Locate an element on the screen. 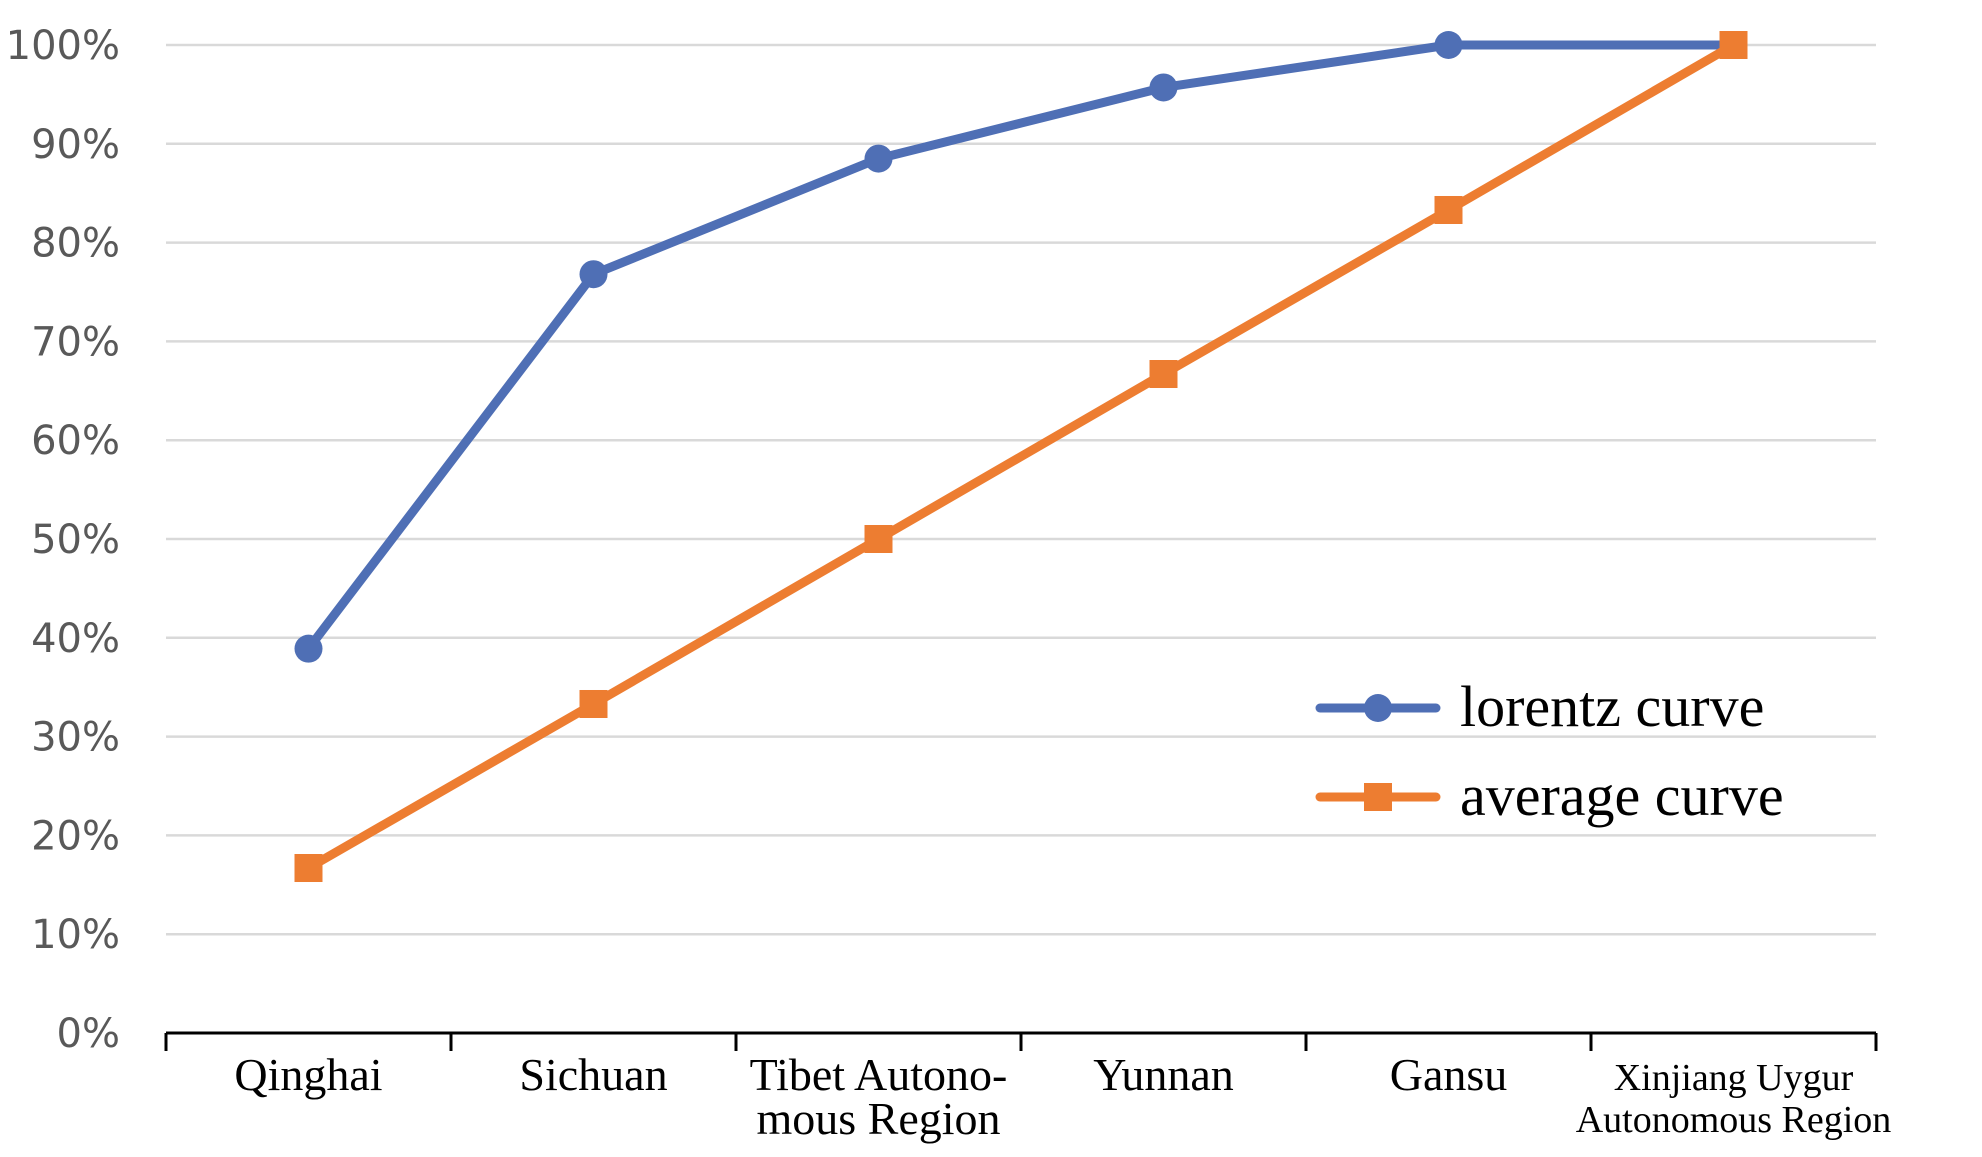  x-tick-label: Xinjiang Uygur Autonomous Region is located at coordinates (1734, 1099).